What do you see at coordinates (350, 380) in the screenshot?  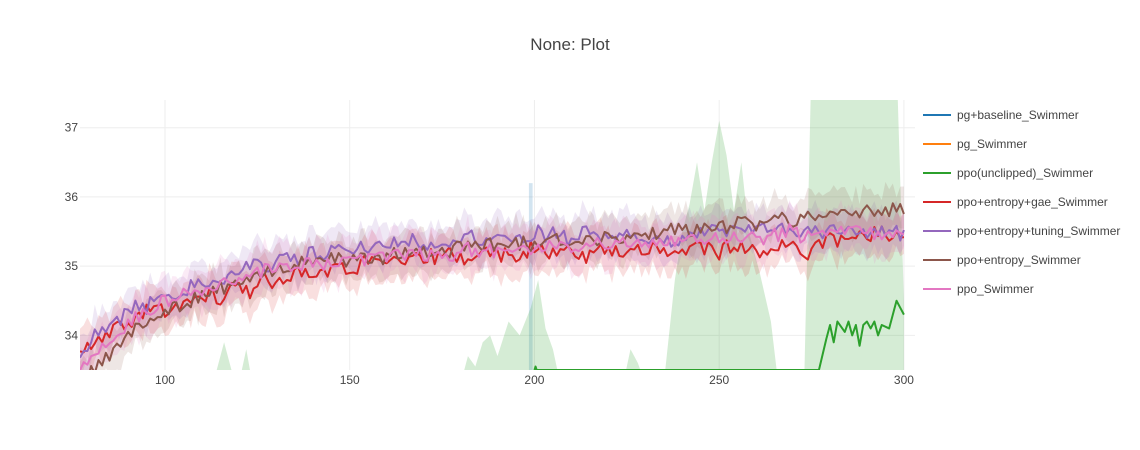 I see `x-tick-label: 150` at bounding box center [350, 380].